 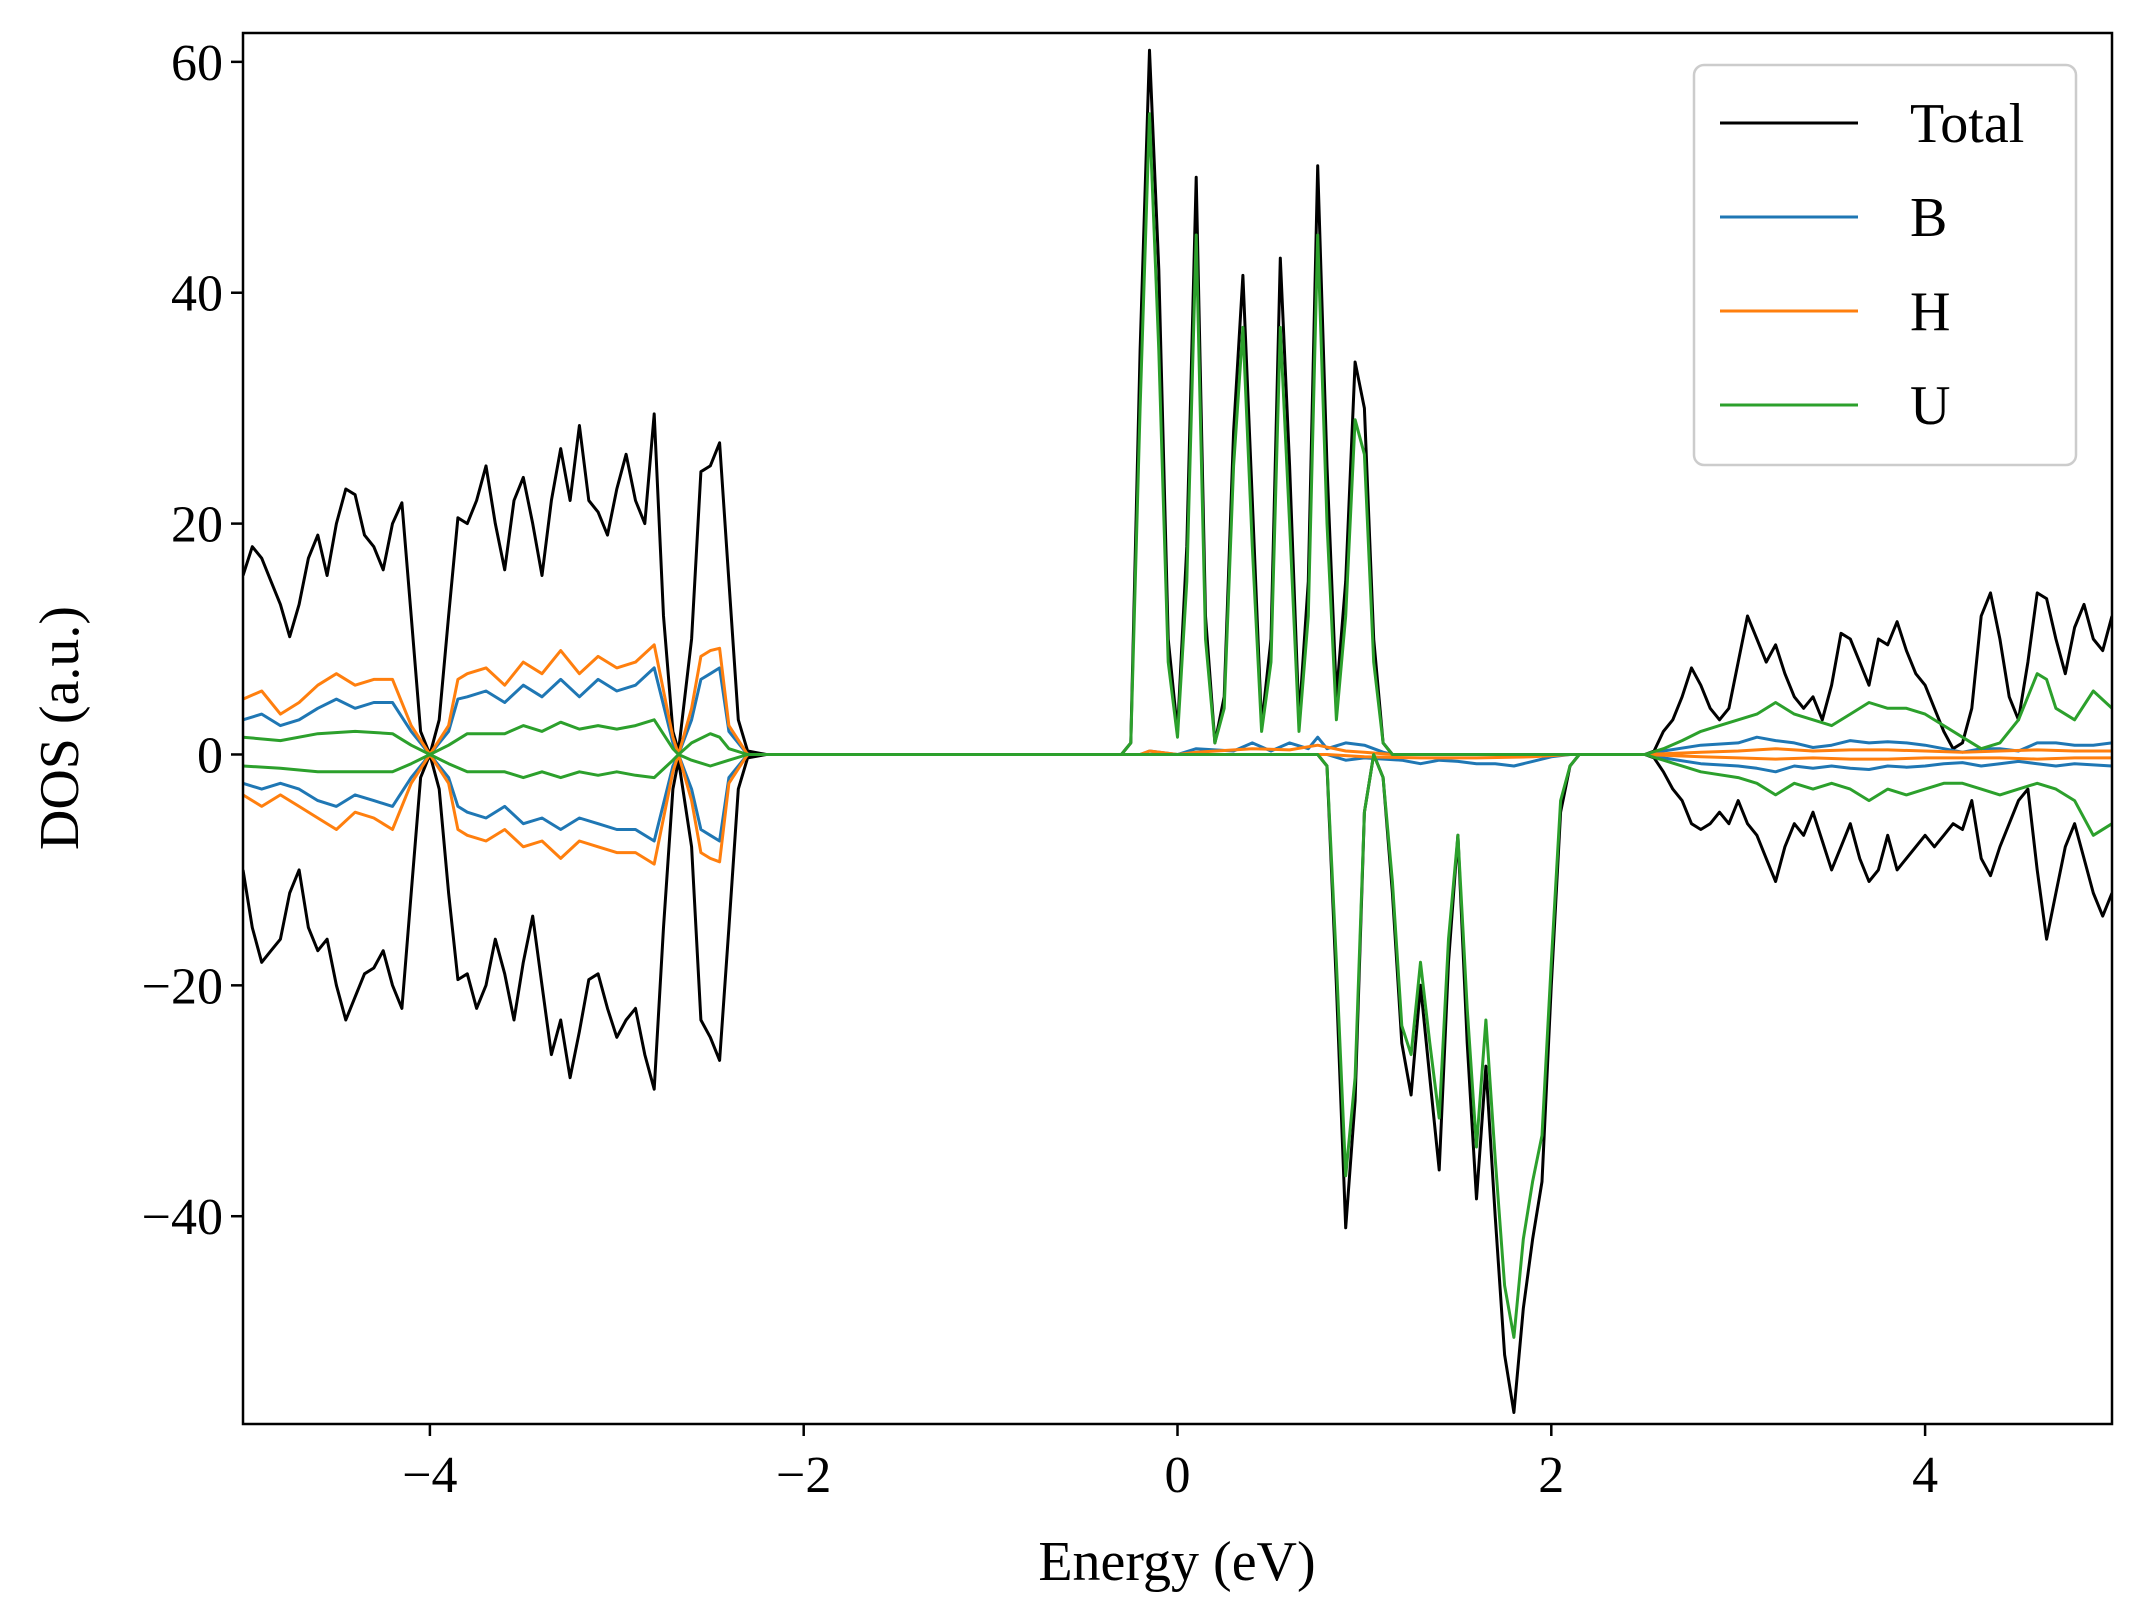 What do you see at coordinates (429, 1475) in the screenshot?
I see `x-tick-label: −4` at bounding box center [429, 1475].